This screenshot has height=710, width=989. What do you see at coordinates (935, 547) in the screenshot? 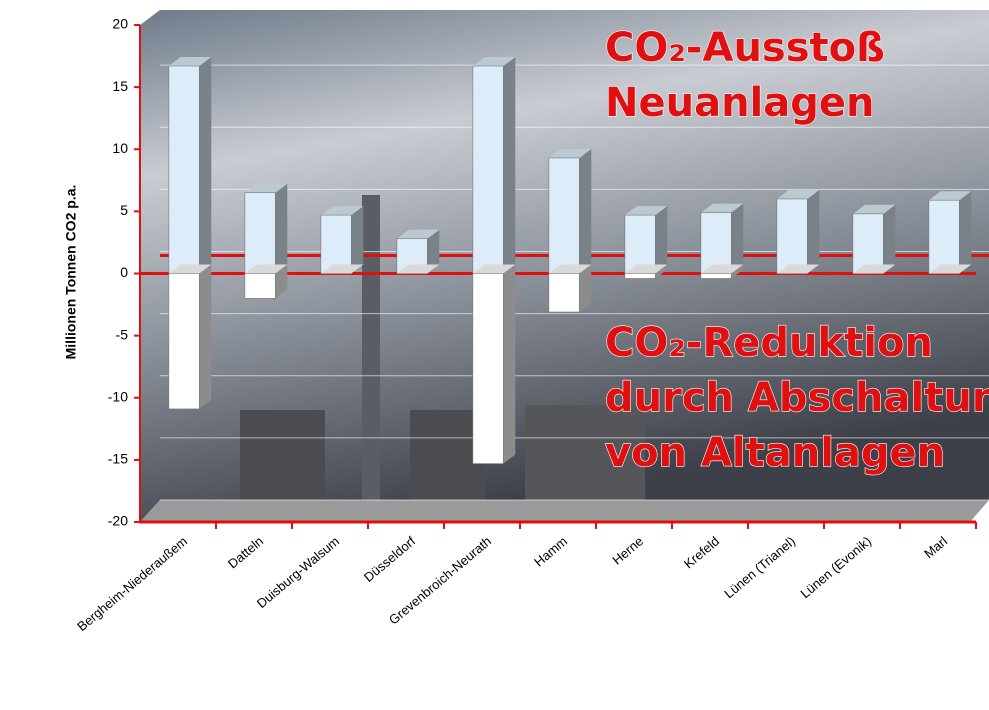
I see `x-tick-label: Marl` at bounding box center [935, 547].